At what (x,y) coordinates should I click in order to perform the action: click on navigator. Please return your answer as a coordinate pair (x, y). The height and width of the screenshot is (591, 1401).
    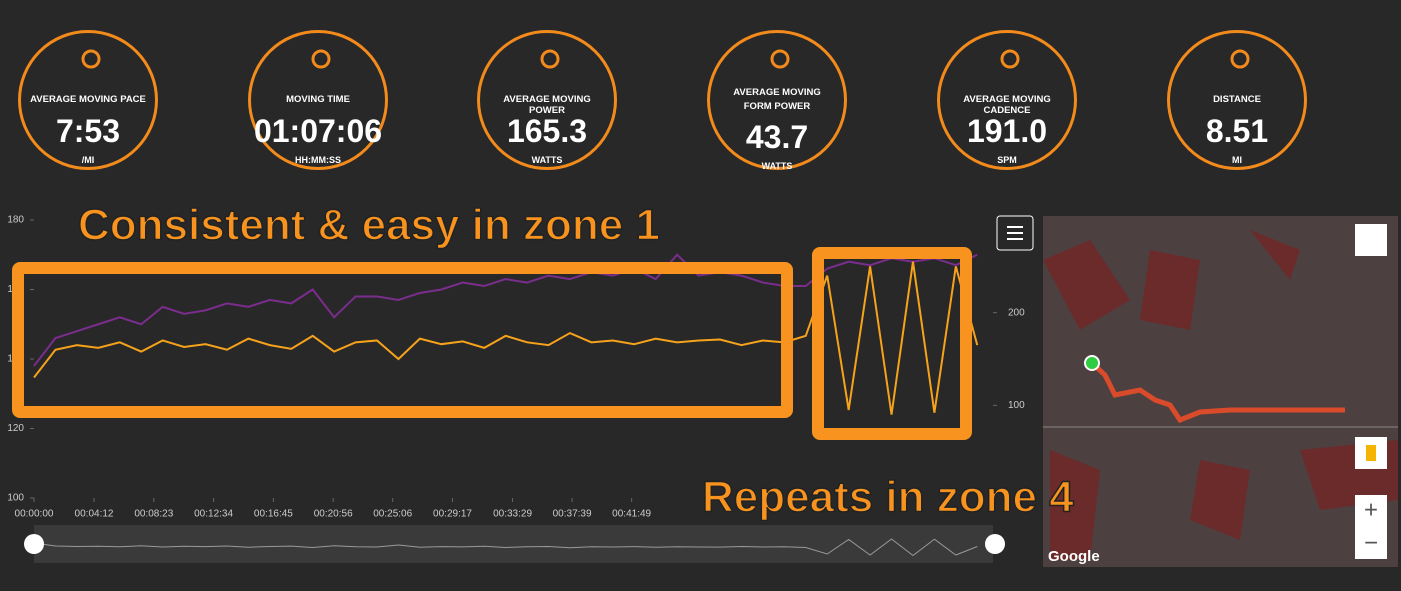
    Looking at the image, I should click on (513, 544).